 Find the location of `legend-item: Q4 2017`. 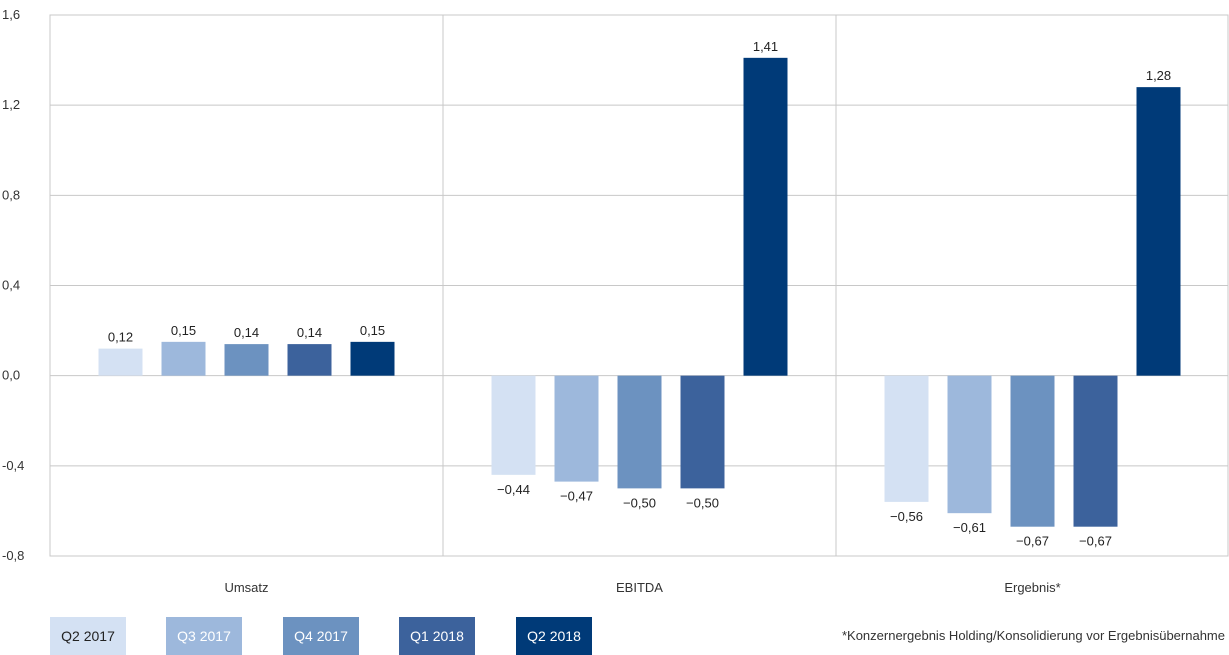

legend-item: Q4 2017 is located at coordinates (321, 636).